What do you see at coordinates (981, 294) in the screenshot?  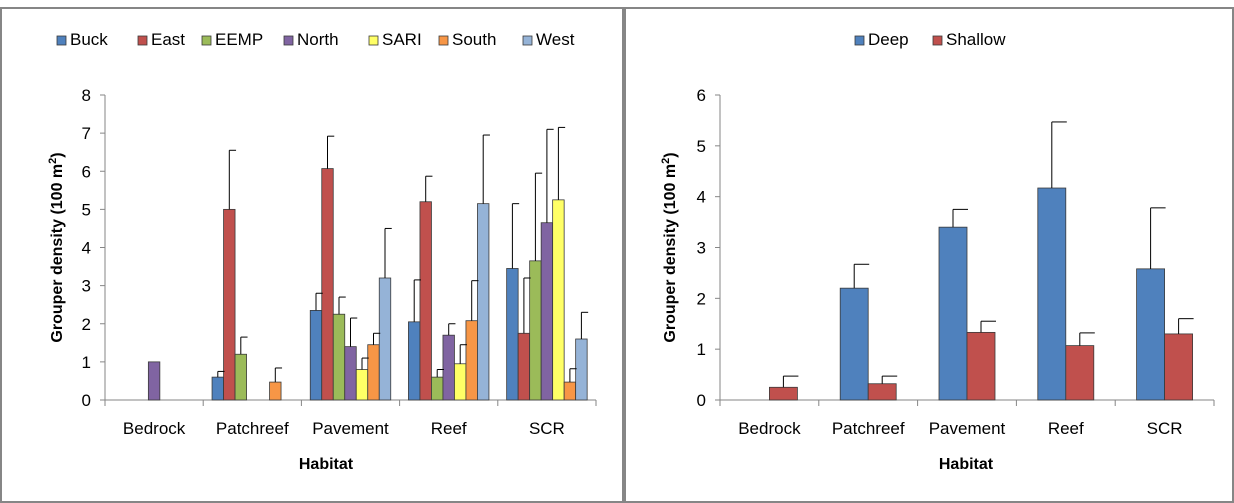 I see `bars` at bounding box center [981, 294].